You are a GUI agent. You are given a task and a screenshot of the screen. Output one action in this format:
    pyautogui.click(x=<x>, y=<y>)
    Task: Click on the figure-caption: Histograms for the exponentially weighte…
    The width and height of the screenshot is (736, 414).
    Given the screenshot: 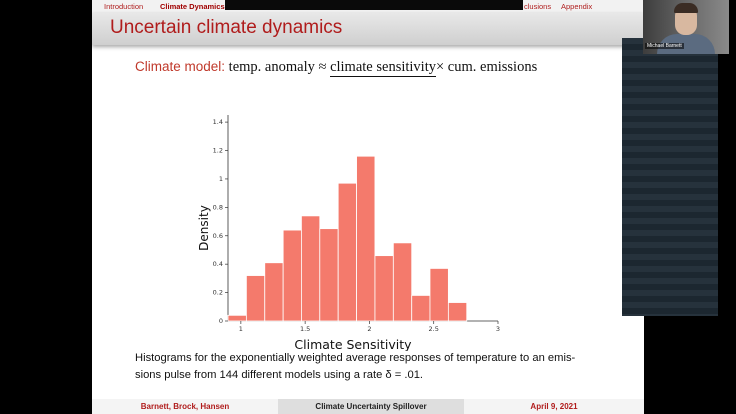 What is the action you would take?
    pyautogui.click(x=355, y=366)
    